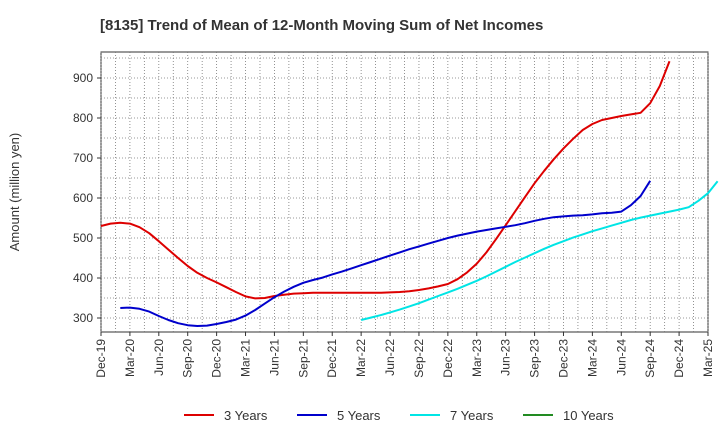 This screenshot has height=440, width=720. What do you see at coordinates (332, 358) in the screenshot?
I see `x-tick-label: Dec-21` at bounding box center [332, 358].